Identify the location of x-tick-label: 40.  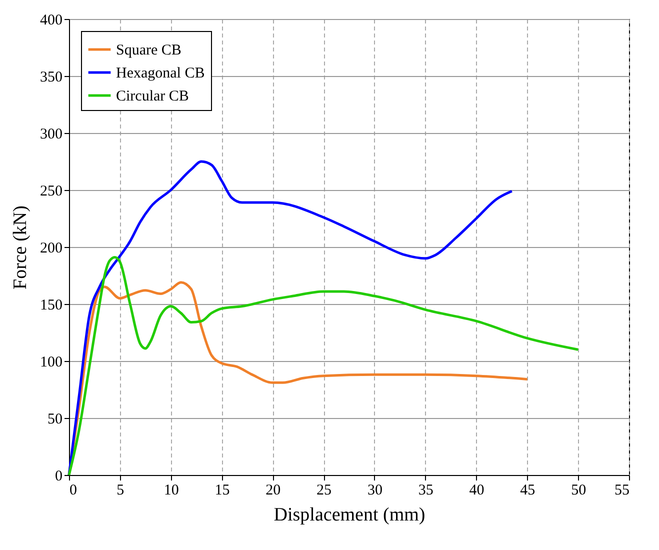
(476, 490).